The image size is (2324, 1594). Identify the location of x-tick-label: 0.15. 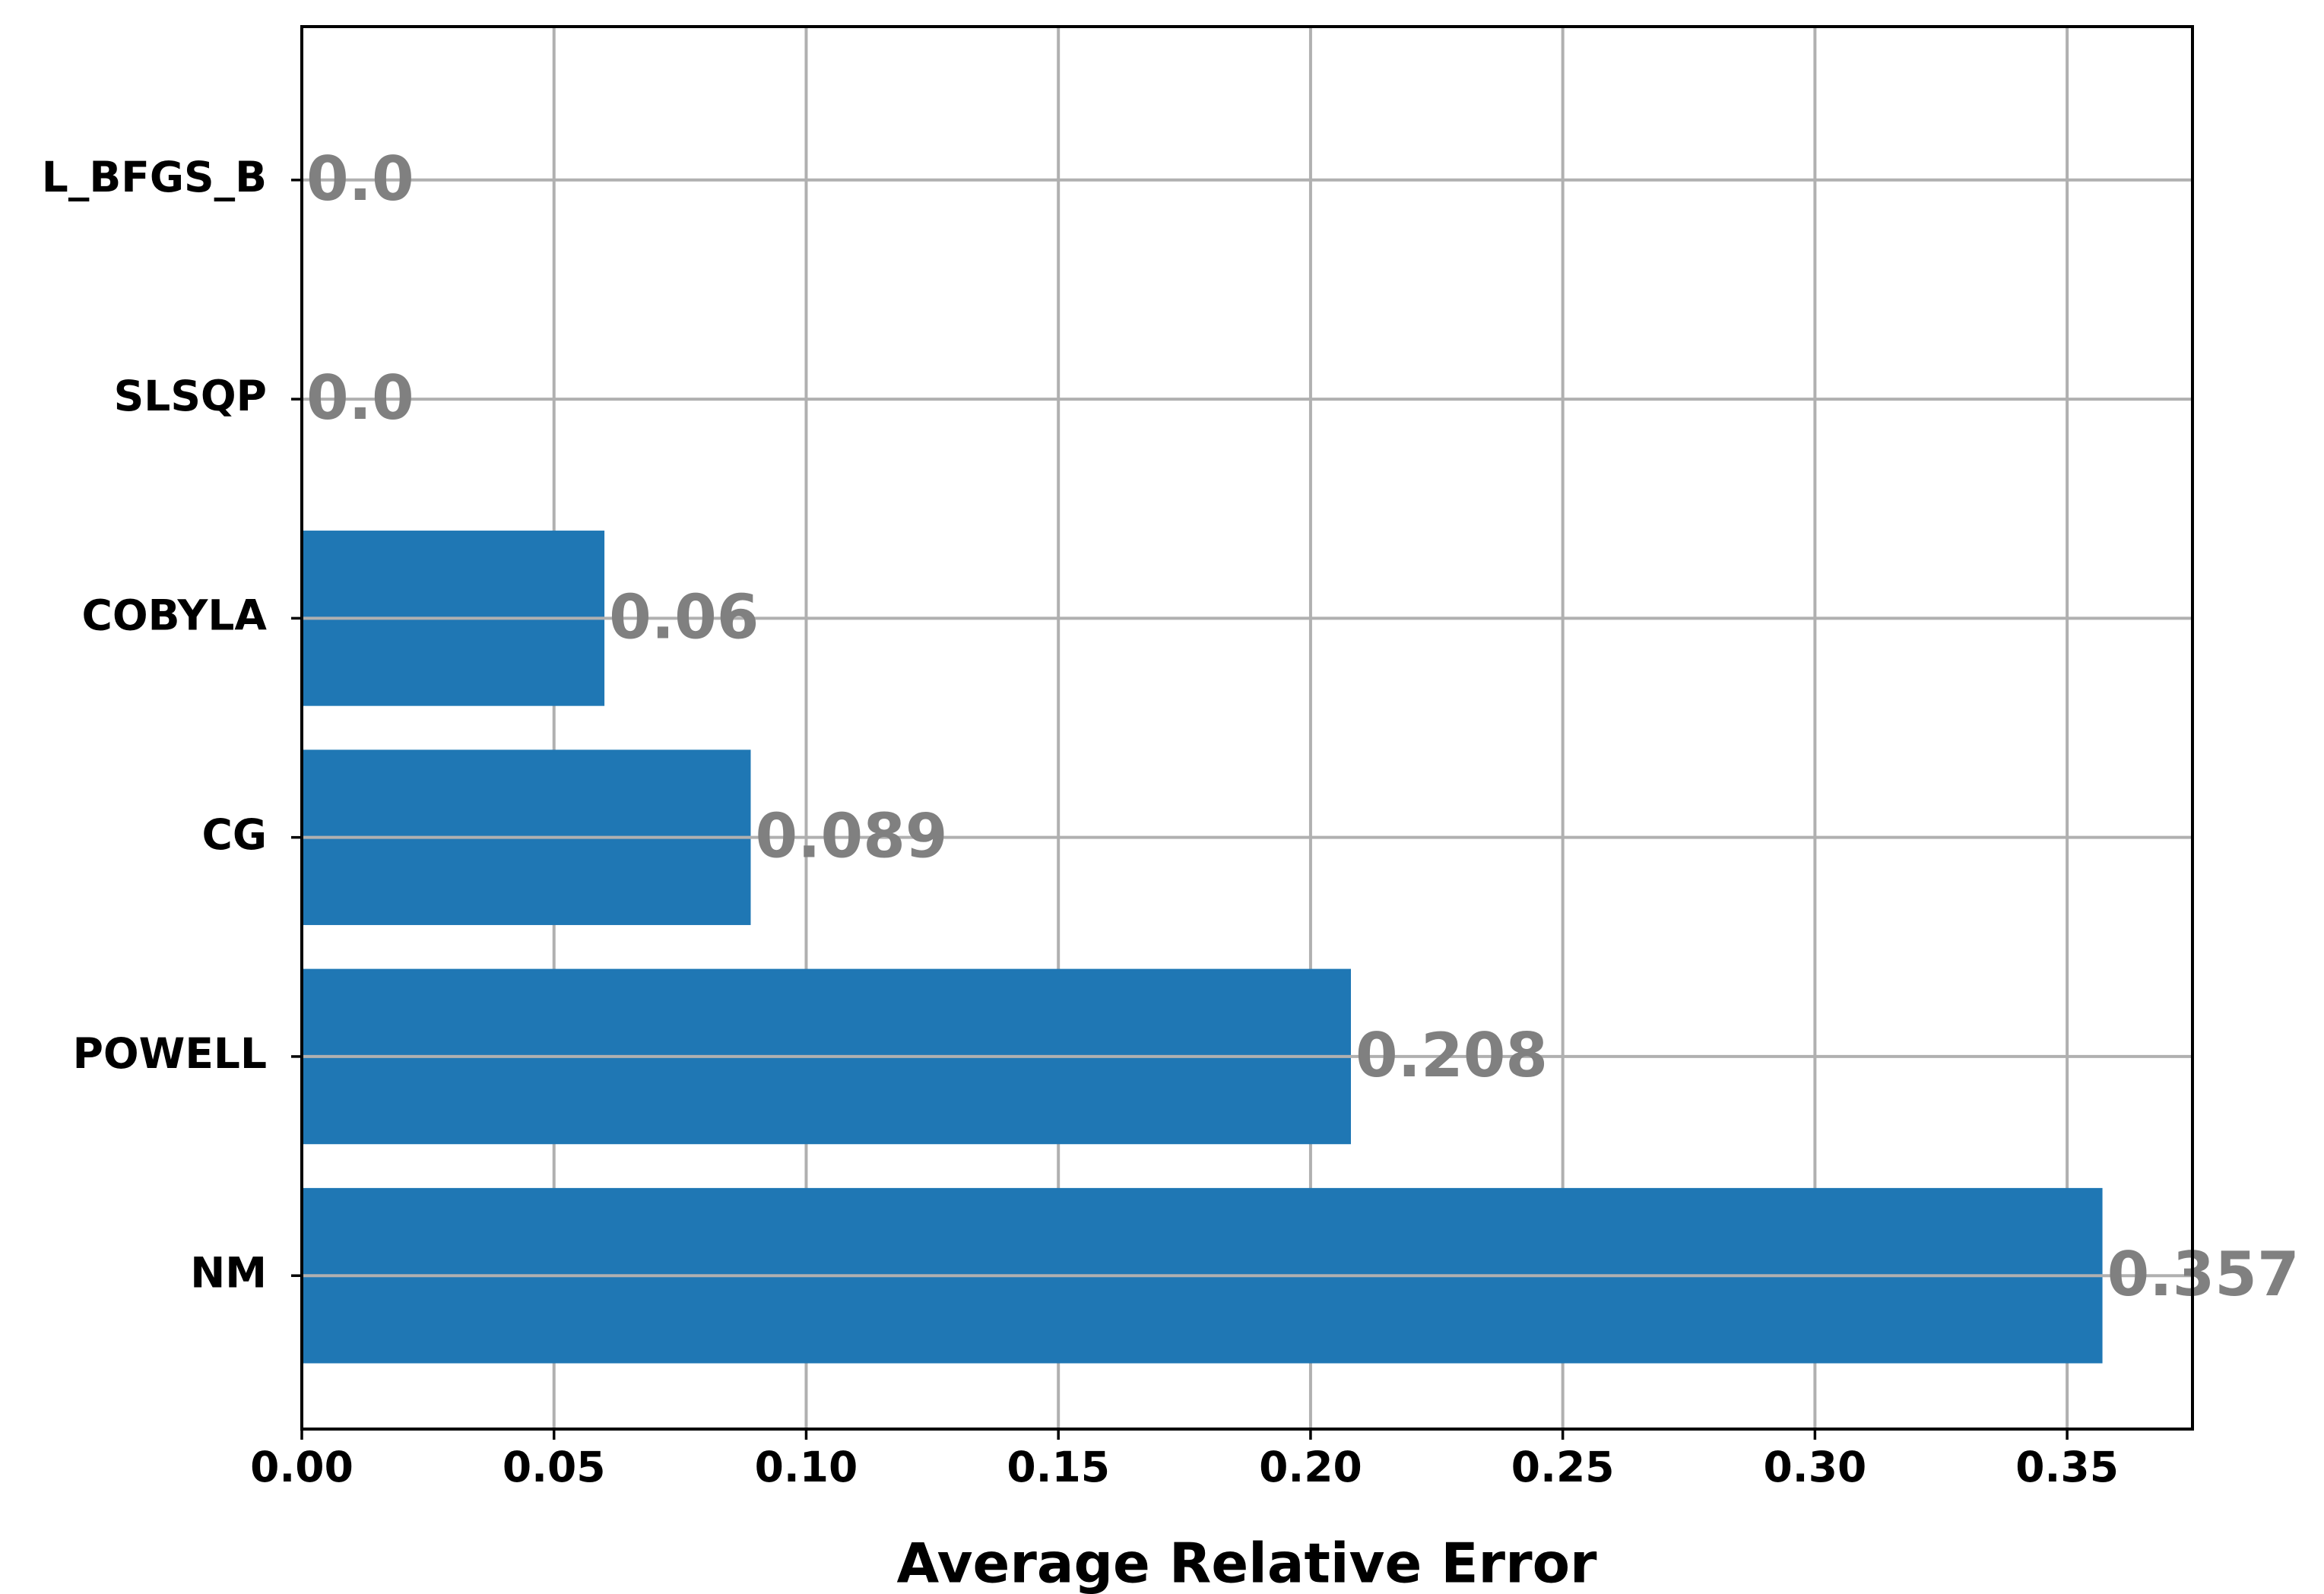
(1058, 1467).